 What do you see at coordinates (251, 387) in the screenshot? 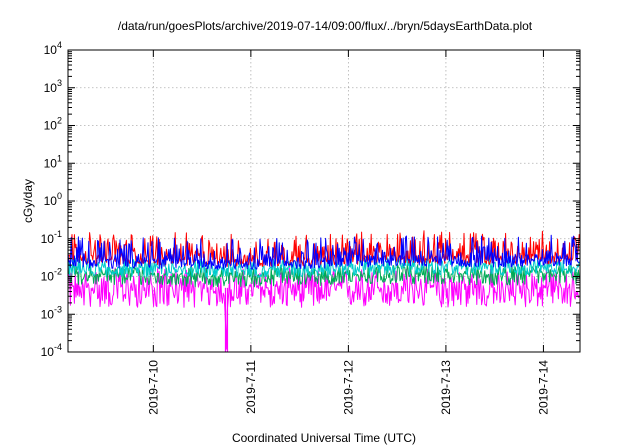
I see `x-tick-label: 2019-7-11` at bounding box center [251, 387].